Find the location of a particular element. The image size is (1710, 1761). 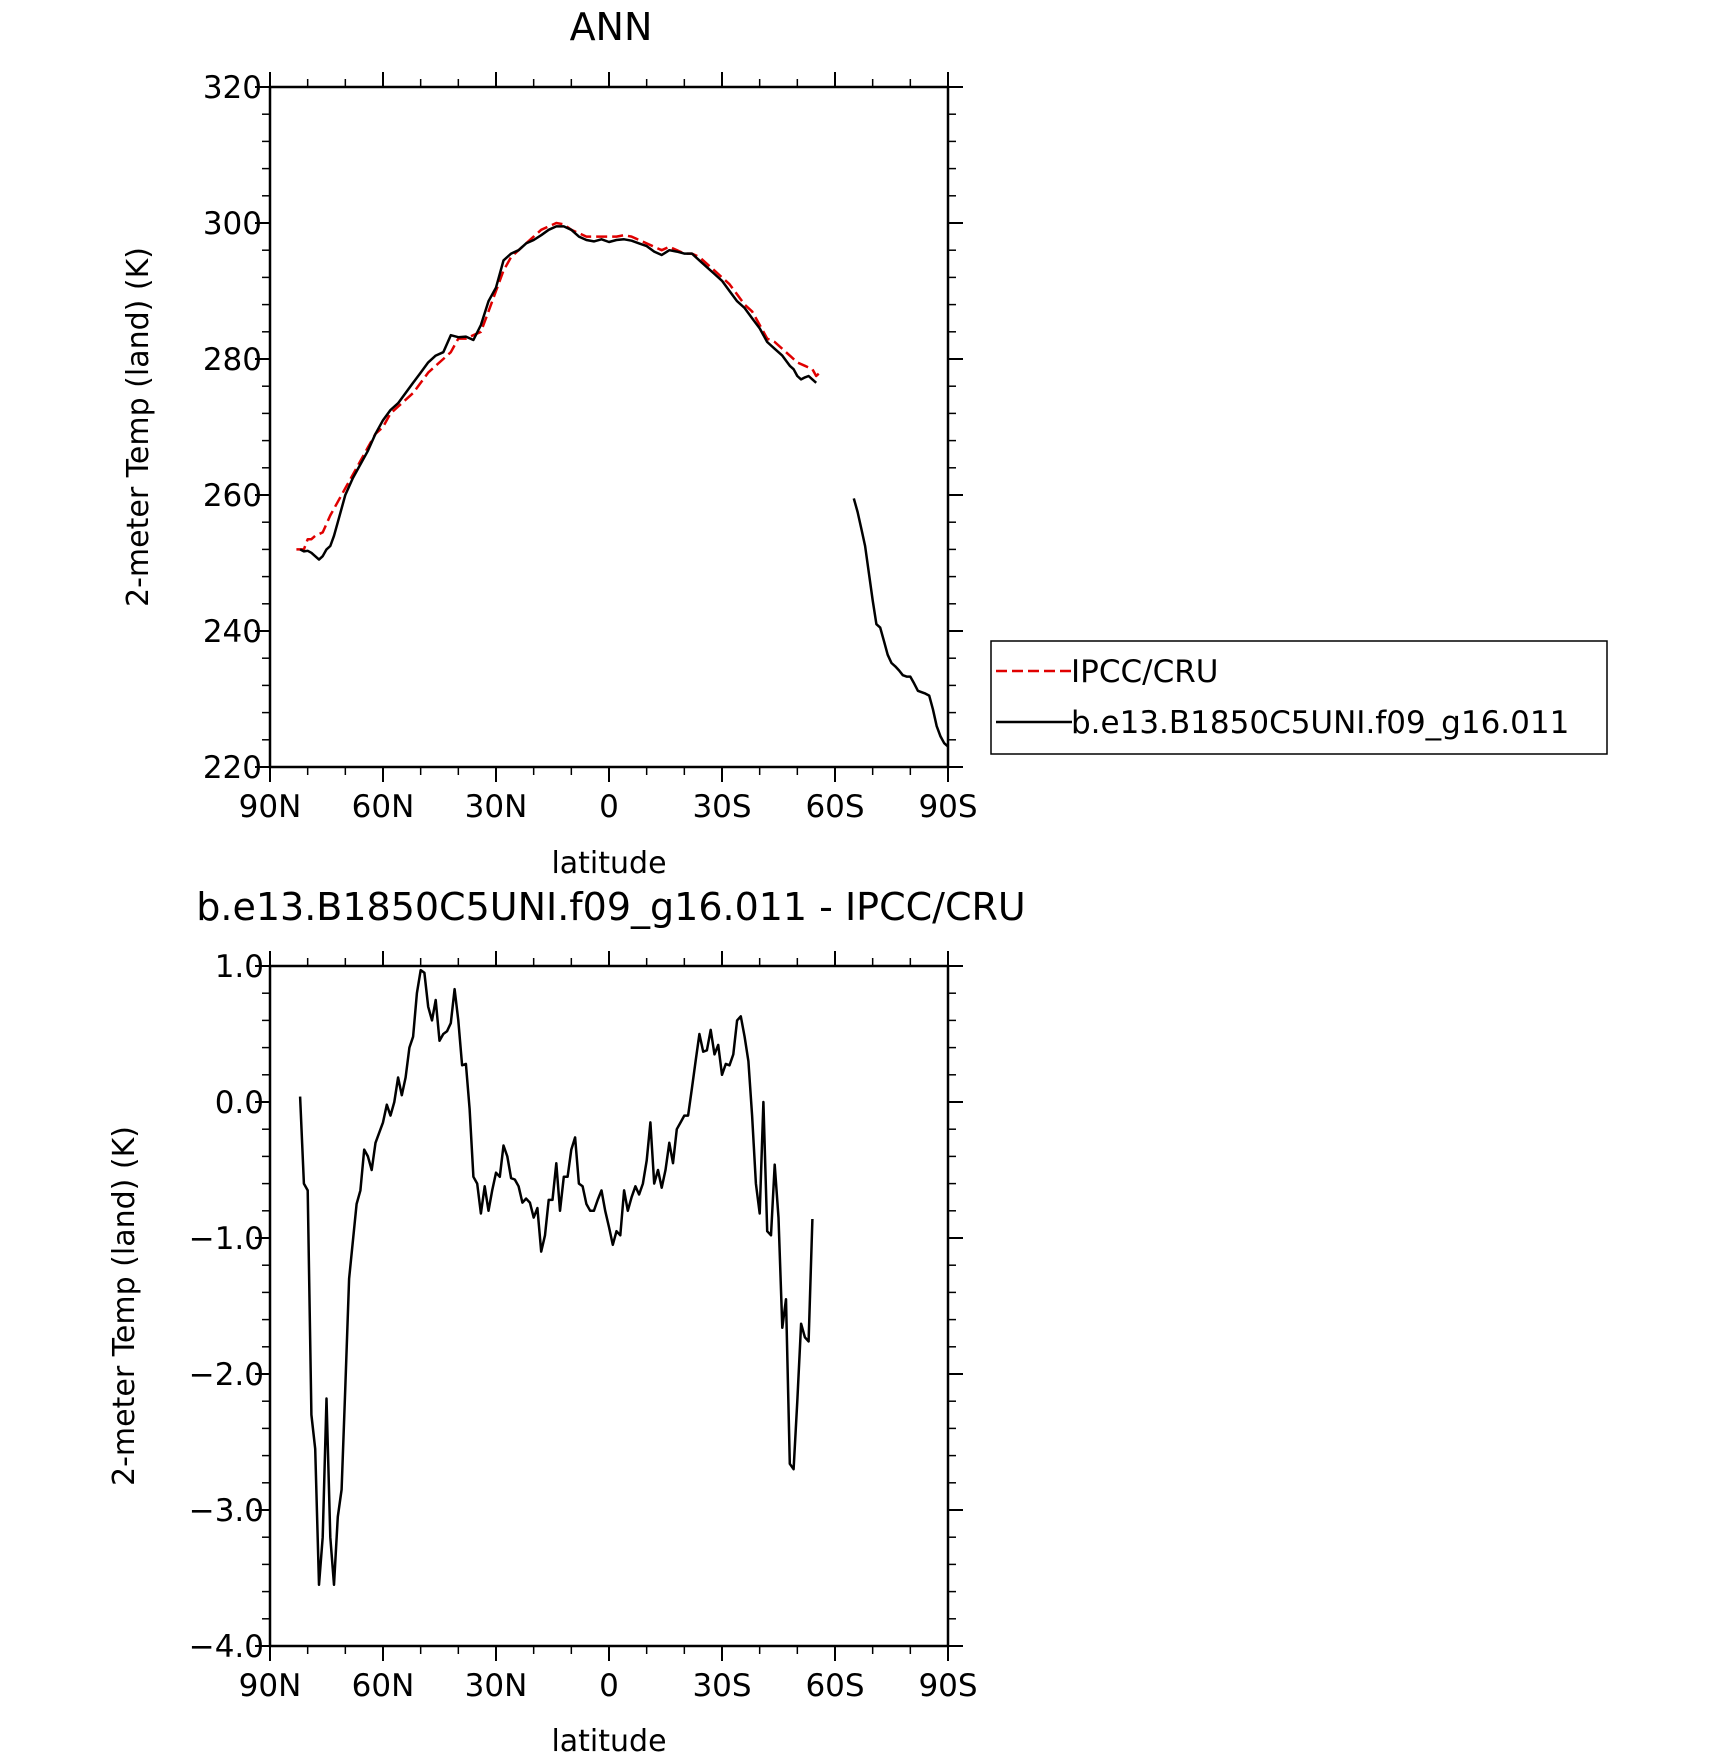

y-tick-label: −3.0 is located at coordinates (226, 1511).